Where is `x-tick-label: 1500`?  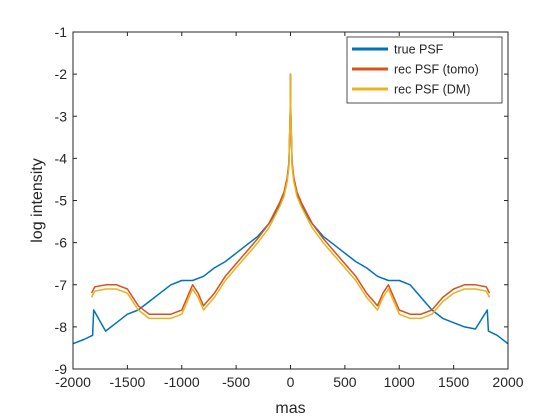 x-tick-label: 1500 is located at coordinates (453, 382).